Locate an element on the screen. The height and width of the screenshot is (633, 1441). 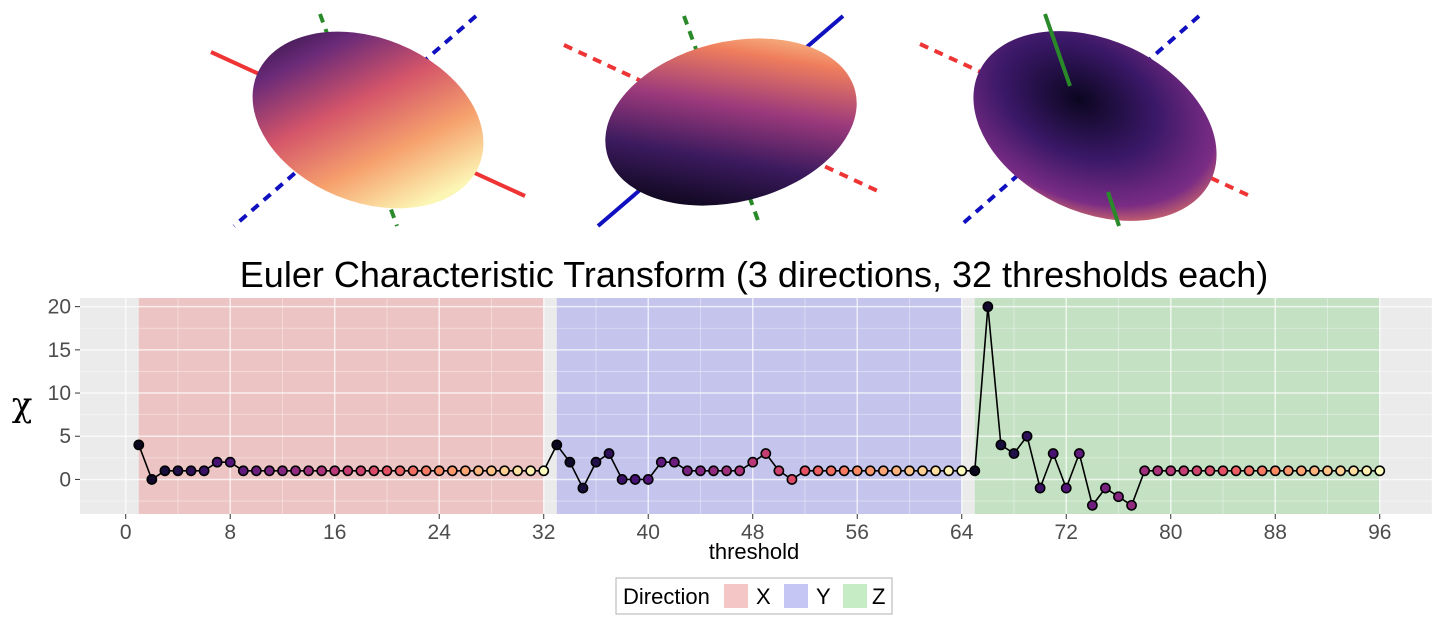
x-tick-label: 64 is located at coordinates (962, 532).